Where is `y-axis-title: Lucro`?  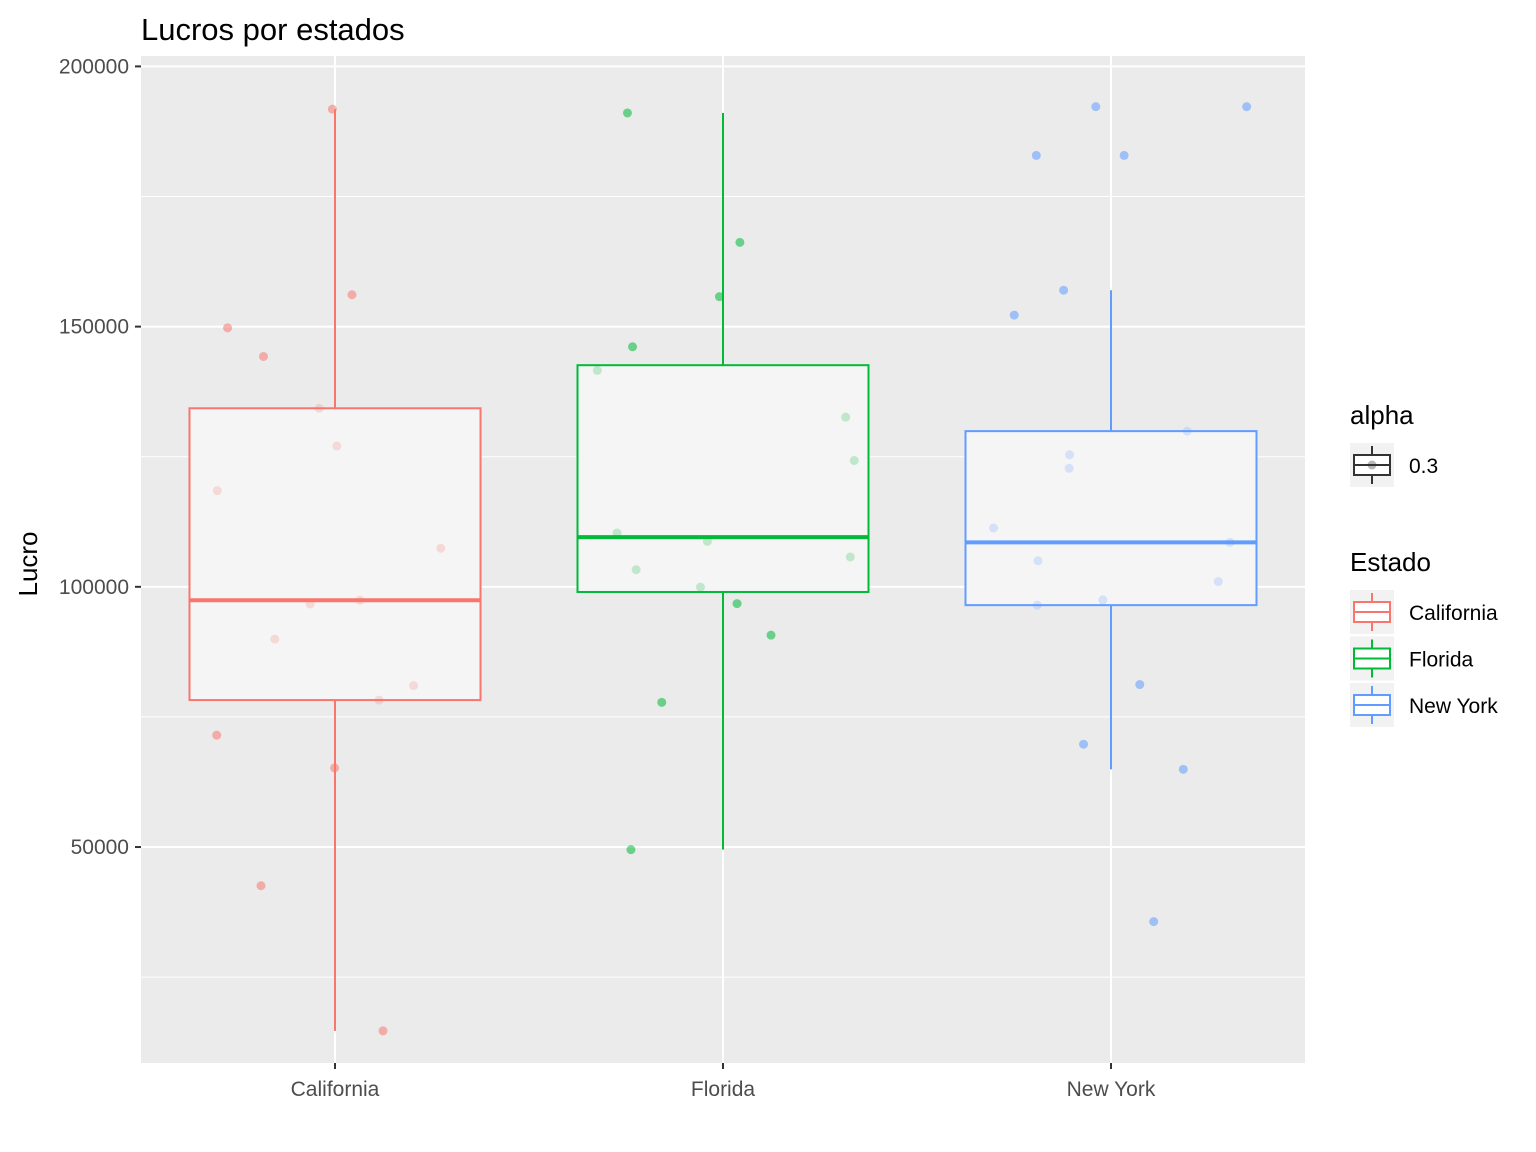
y-axis-title: Lucro is located at coordinates (28, 563).